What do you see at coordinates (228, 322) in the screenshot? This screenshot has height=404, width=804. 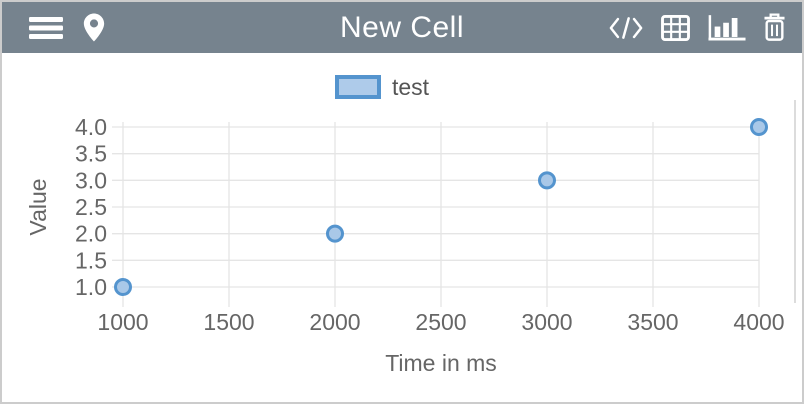 I see `x-tick-label: 1500` at bounding box center [228, 322].